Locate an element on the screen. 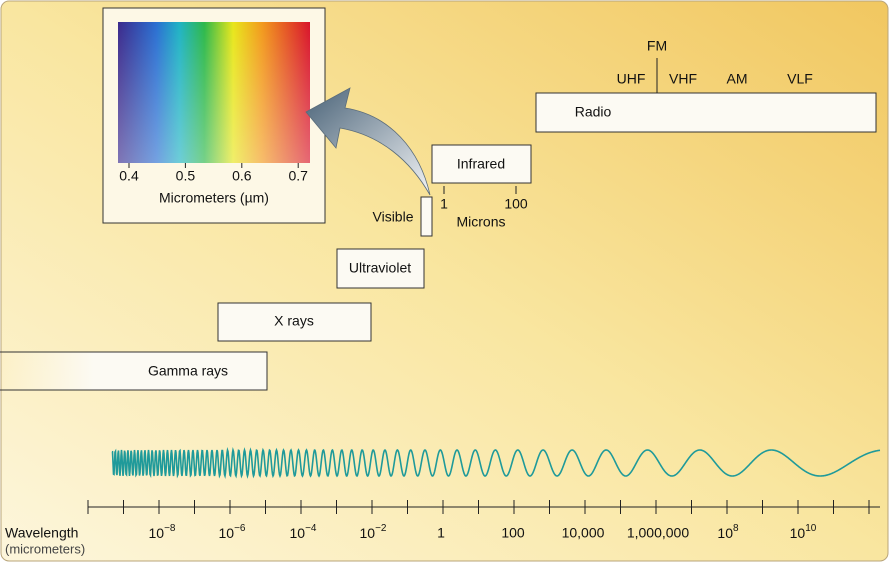 The height and width of the screenshot is (562, 889). axis-unit: (micrometers) is located at coordinates (45, 548).